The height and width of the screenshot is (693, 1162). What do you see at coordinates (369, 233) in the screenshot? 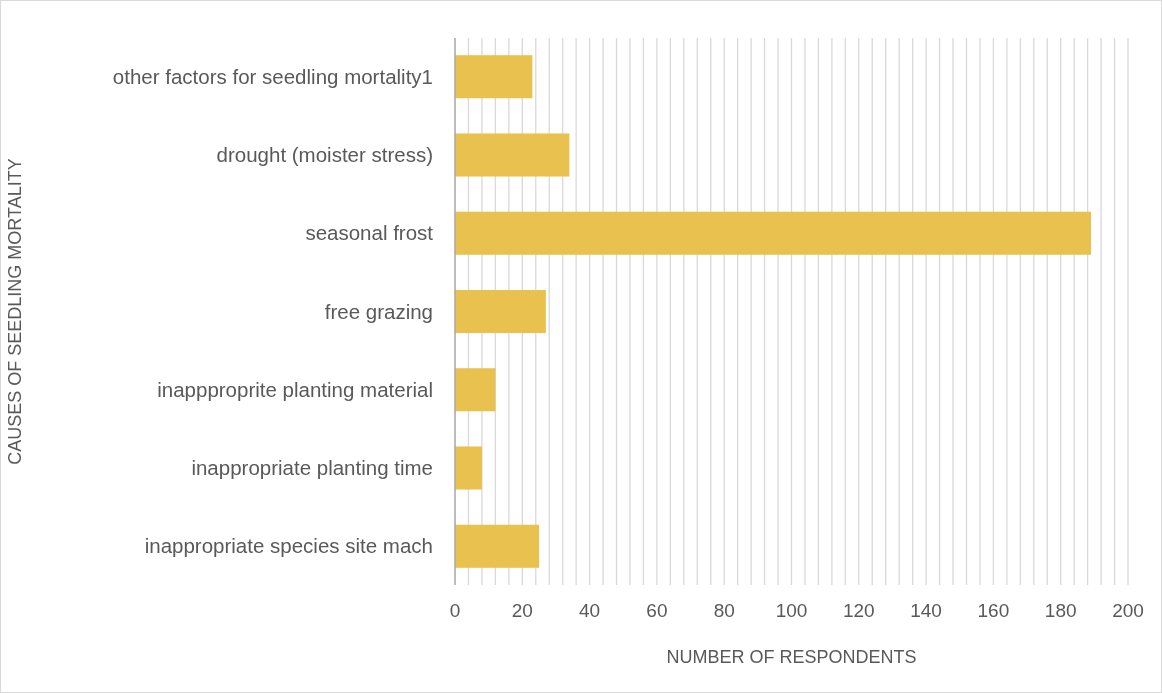
I see `y-tick-label: seasonal frost` at bounding box center [369, 233].